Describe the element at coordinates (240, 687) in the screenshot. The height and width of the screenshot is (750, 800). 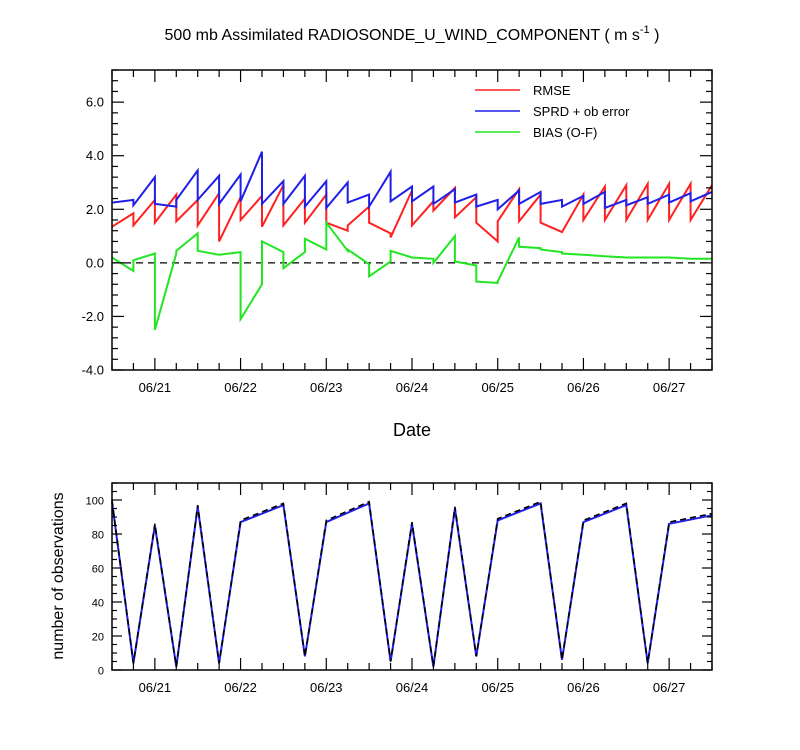
I see `bottom-x-tick-label: 06/22` at that location.